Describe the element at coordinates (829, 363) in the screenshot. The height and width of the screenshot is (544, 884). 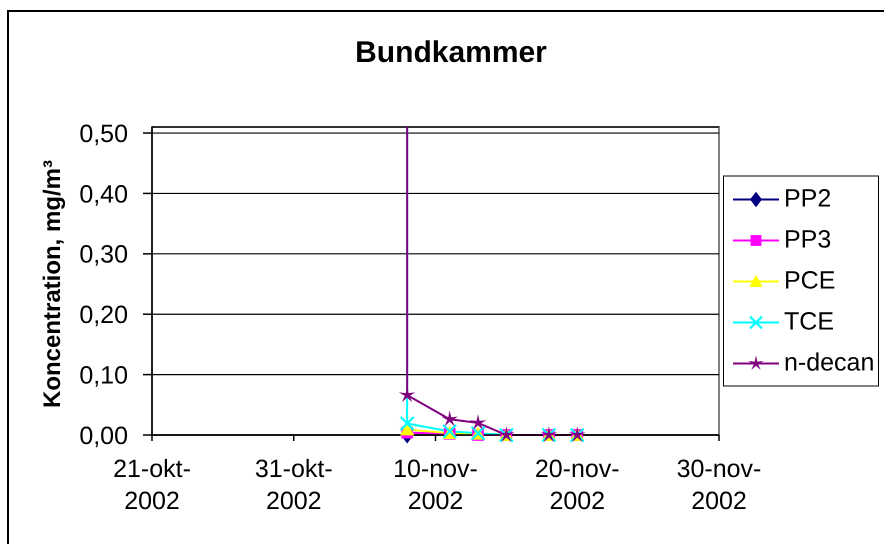
I see `legend-label: n-decan` at that location.